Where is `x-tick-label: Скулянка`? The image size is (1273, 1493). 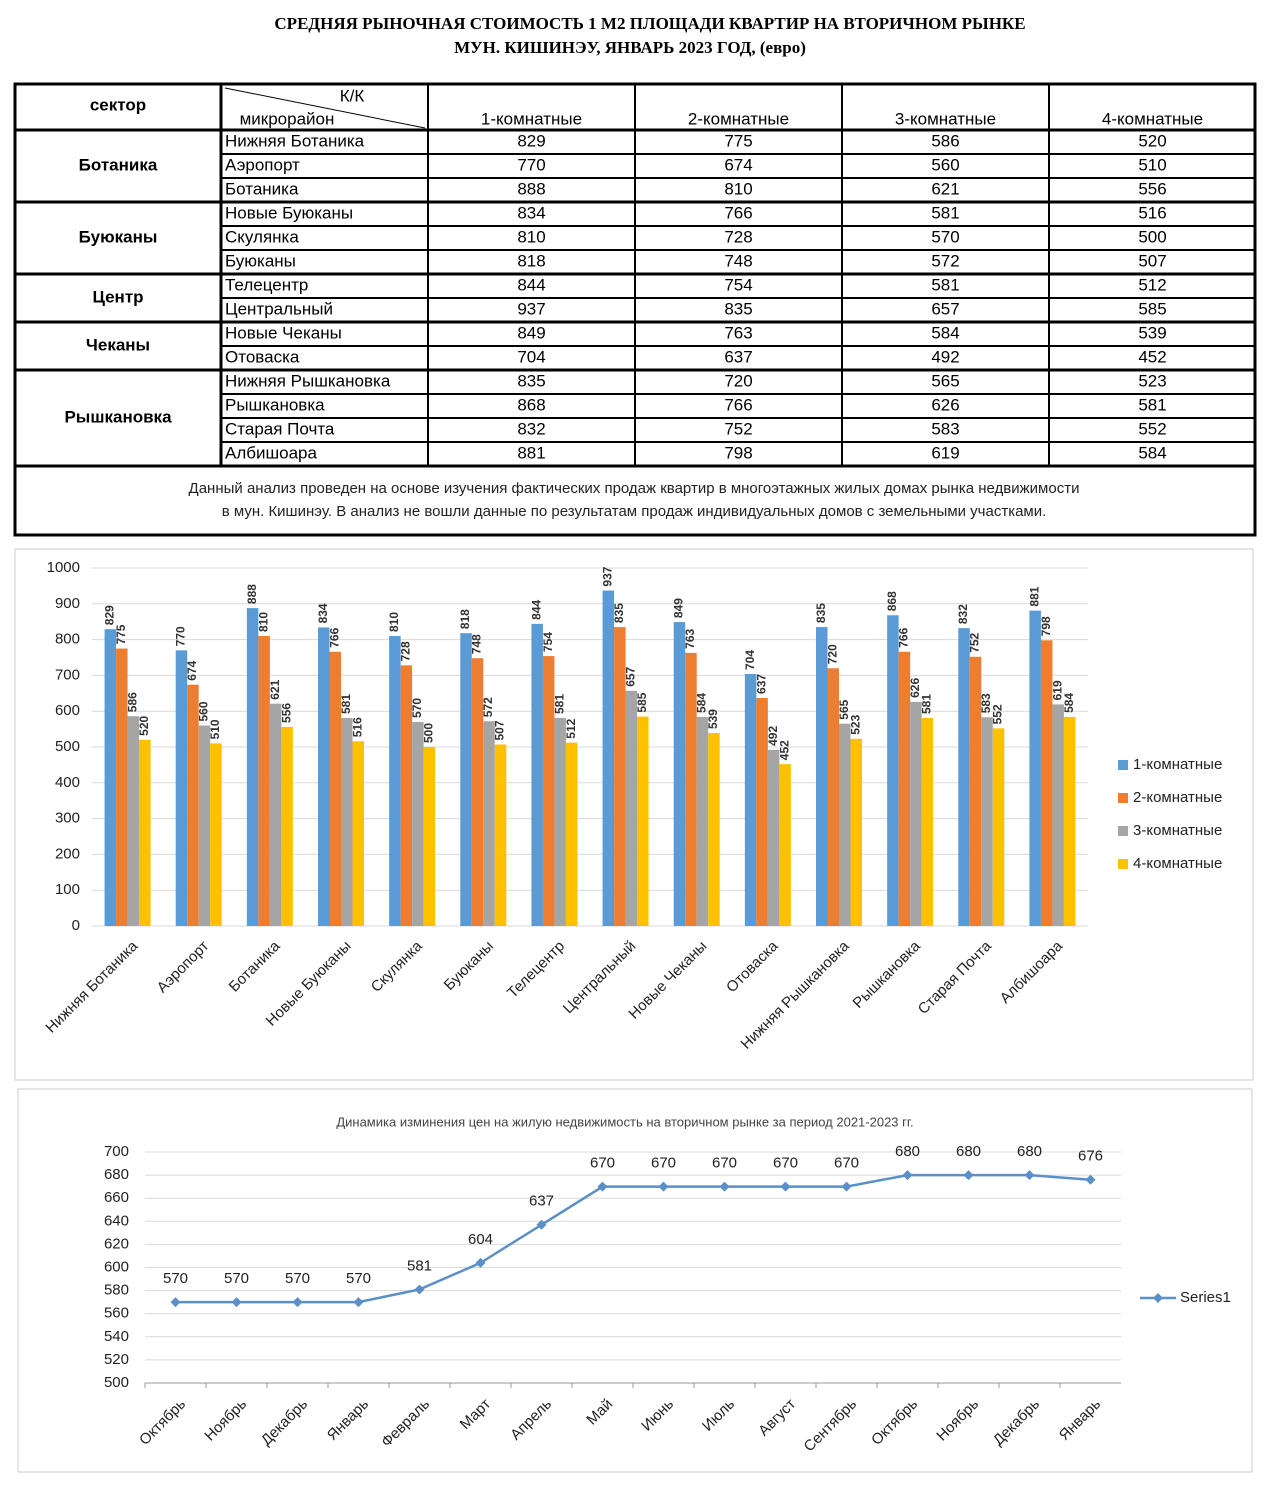
x-tick-label: Скулянка is located at coordinates (397, 966).